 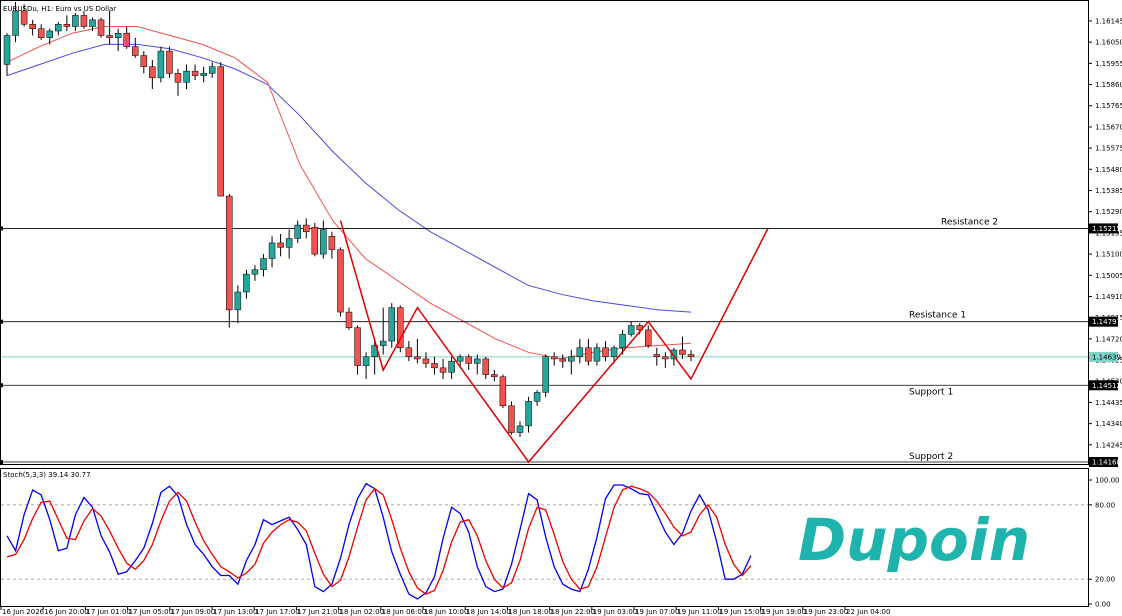 I want to click on time-tick-label: 19 Jun 19:00, so click(x=784, y=612).